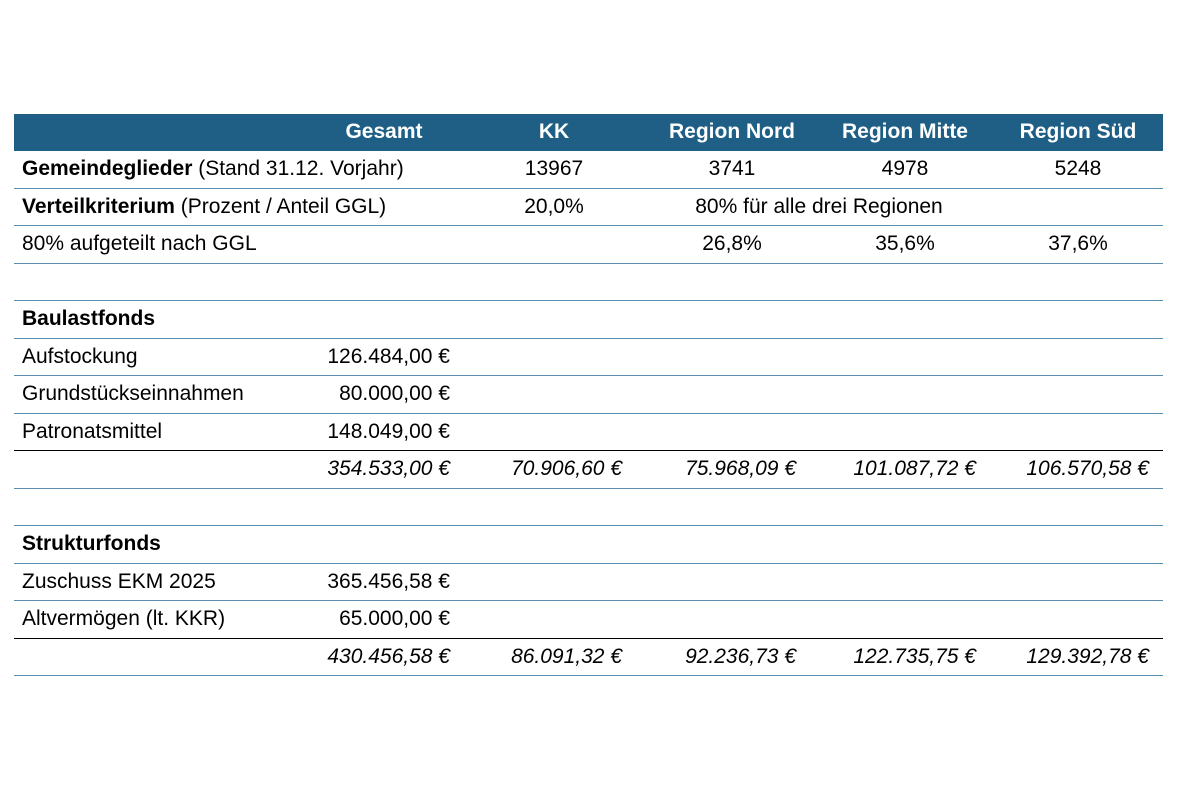  Describe the element at coordinates (394, 394) in the screenshot. I see `cell-grundstueck-gesamt: 80.000,00 €` at that location.